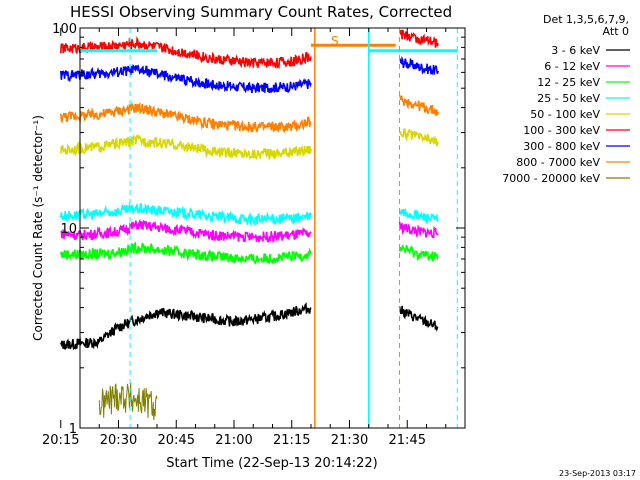  Describe the element at coordinates (68, 229) in the screenshot. I see `y-tick-label-1: 10` at that location.